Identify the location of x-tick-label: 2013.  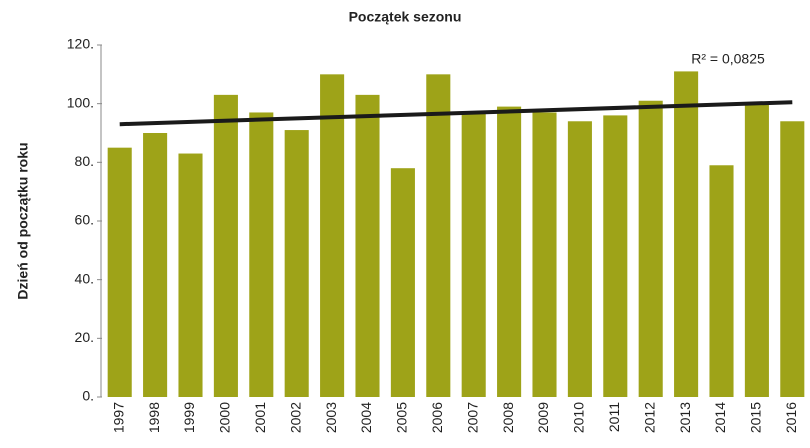
(685, 417).